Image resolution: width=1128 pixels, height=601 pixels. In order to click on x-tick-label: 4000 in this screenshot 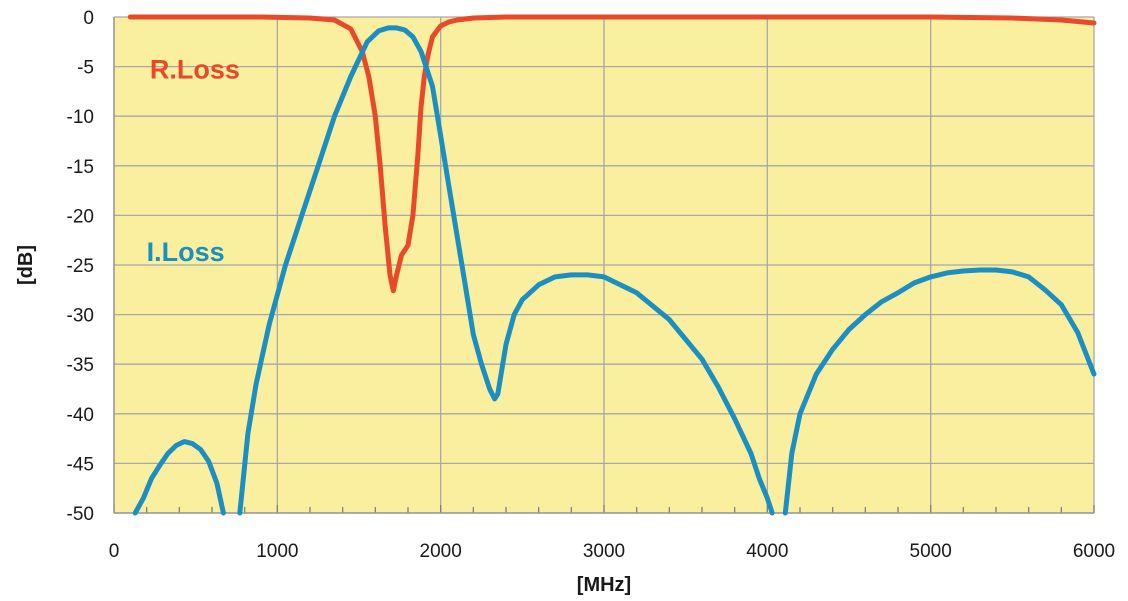, I will do `click(767, 551)`.